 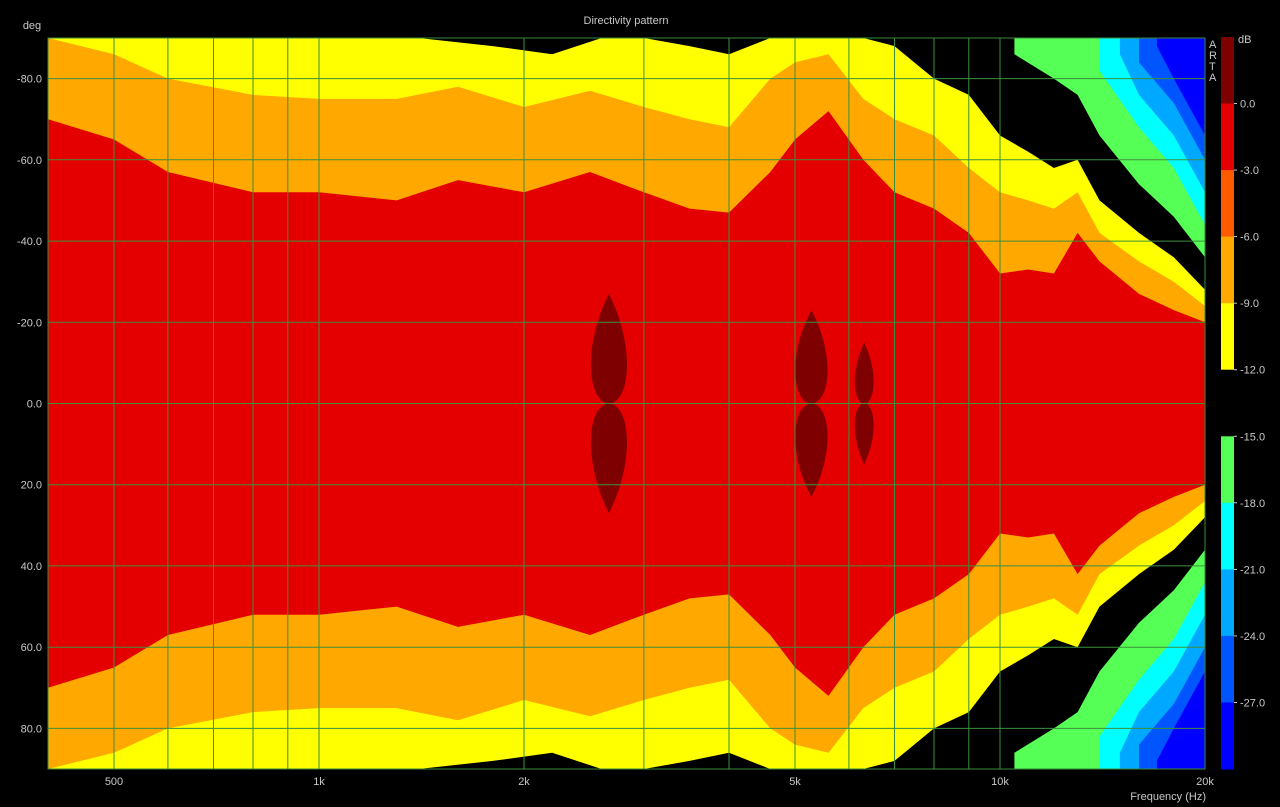 What do you see at coordinates (1249, 304) in the screenshot?
I see `colorbar-tick-label: -9.0` at bounding box center [1249, 304].